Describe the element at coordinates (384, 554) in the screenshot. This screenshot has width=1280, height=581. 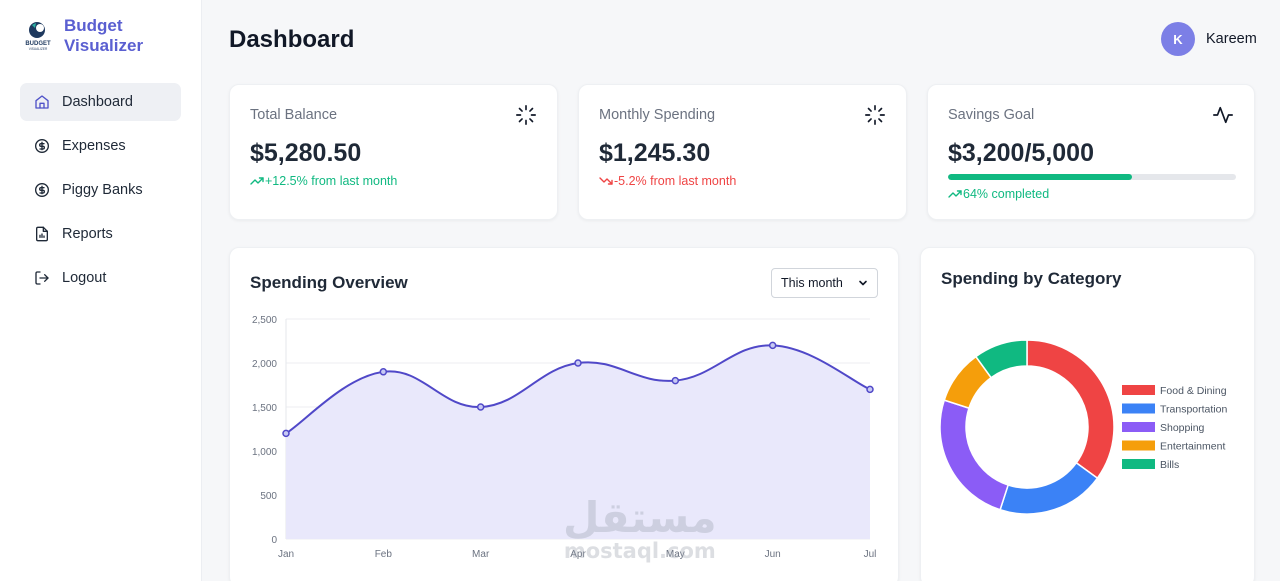
I see `x-tick-label: Feb` at that location.